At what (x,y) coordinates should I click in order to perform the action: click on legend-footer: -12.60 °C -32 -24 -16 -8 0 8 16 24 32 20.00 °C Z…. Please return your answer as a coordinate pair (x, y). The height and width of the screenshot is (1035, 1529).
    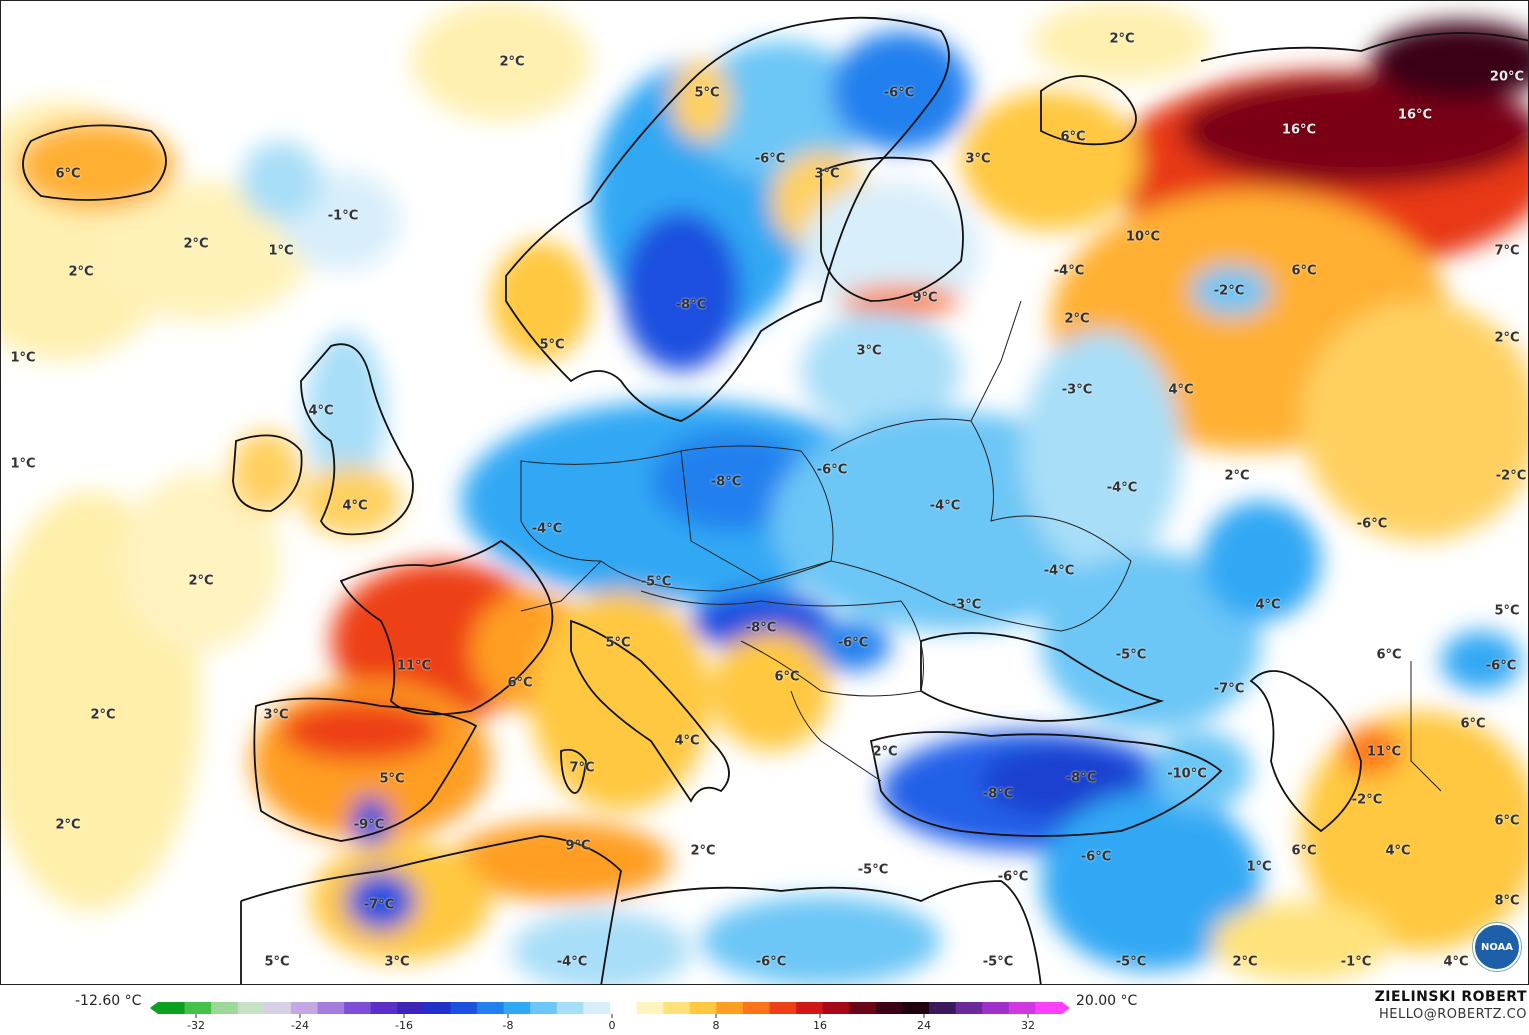
    Looking at the image, I should click on (764, 1010).